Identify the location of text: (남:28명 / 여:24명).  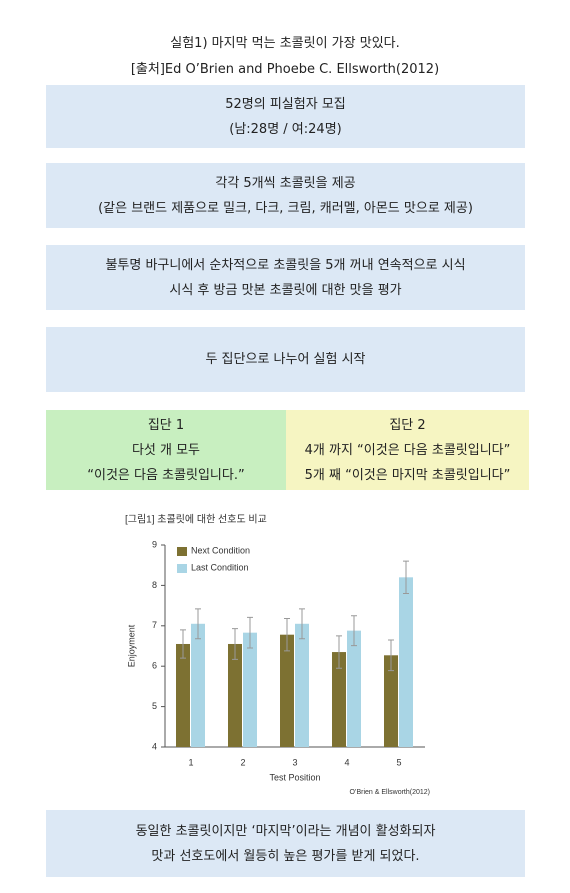
(285, 129).